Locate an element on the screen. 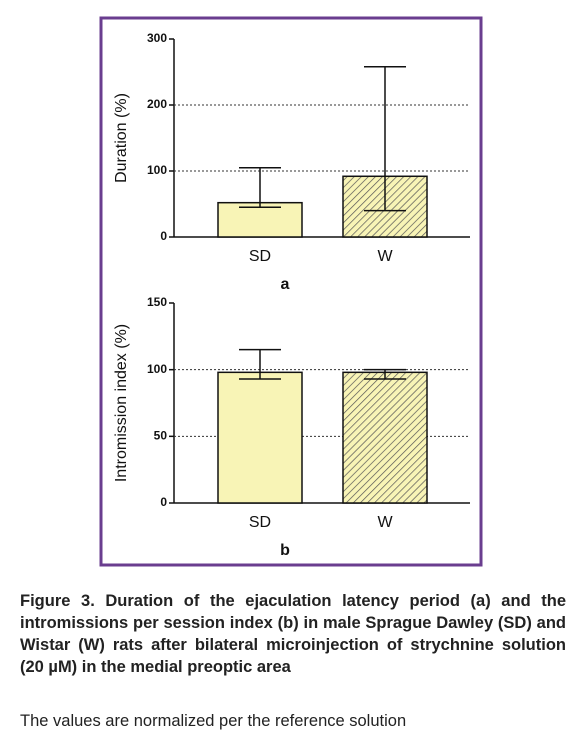  y-tick-label: 300 is located at coordinates (157, 38).